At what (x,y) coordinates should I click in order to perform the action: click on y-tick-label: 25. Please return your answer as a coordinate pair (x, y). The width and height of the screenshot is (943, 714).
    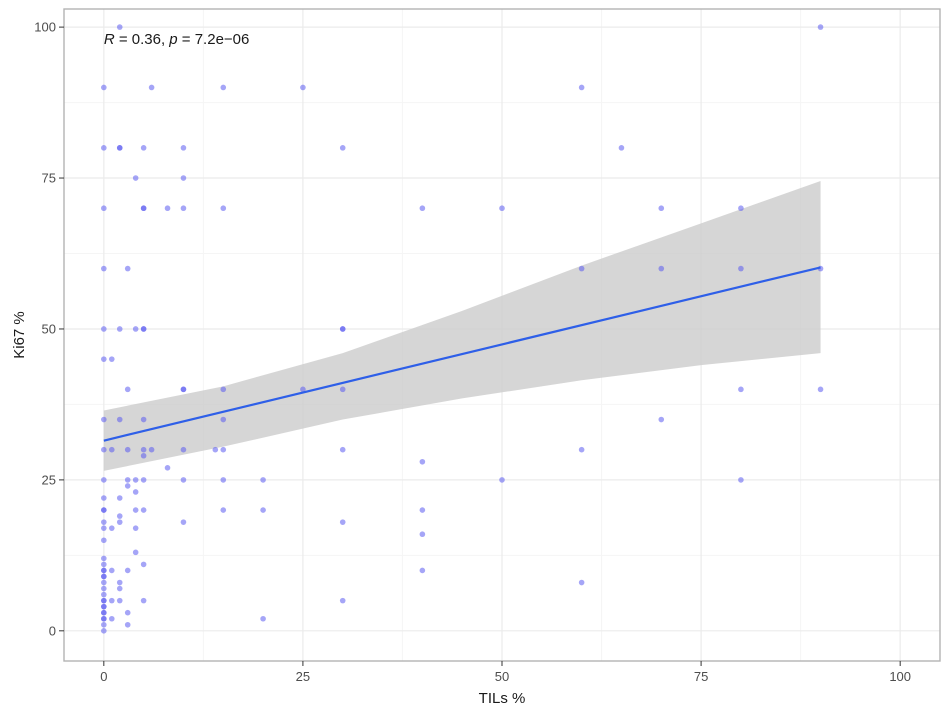
    Looking at the image, I should click on (49, 479).